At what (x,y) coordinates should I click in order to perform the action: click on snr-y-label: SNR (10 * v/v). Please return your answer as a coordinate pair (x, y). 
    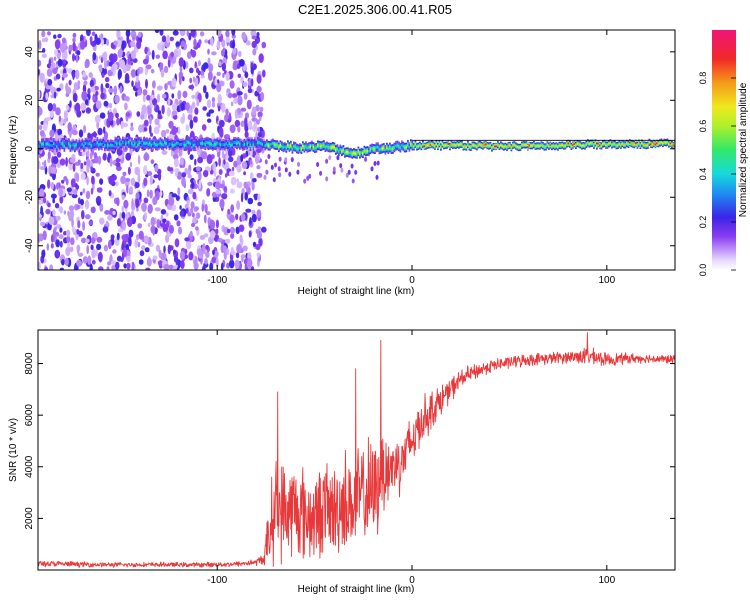
    Looking at the image, I should click on (13, 450).